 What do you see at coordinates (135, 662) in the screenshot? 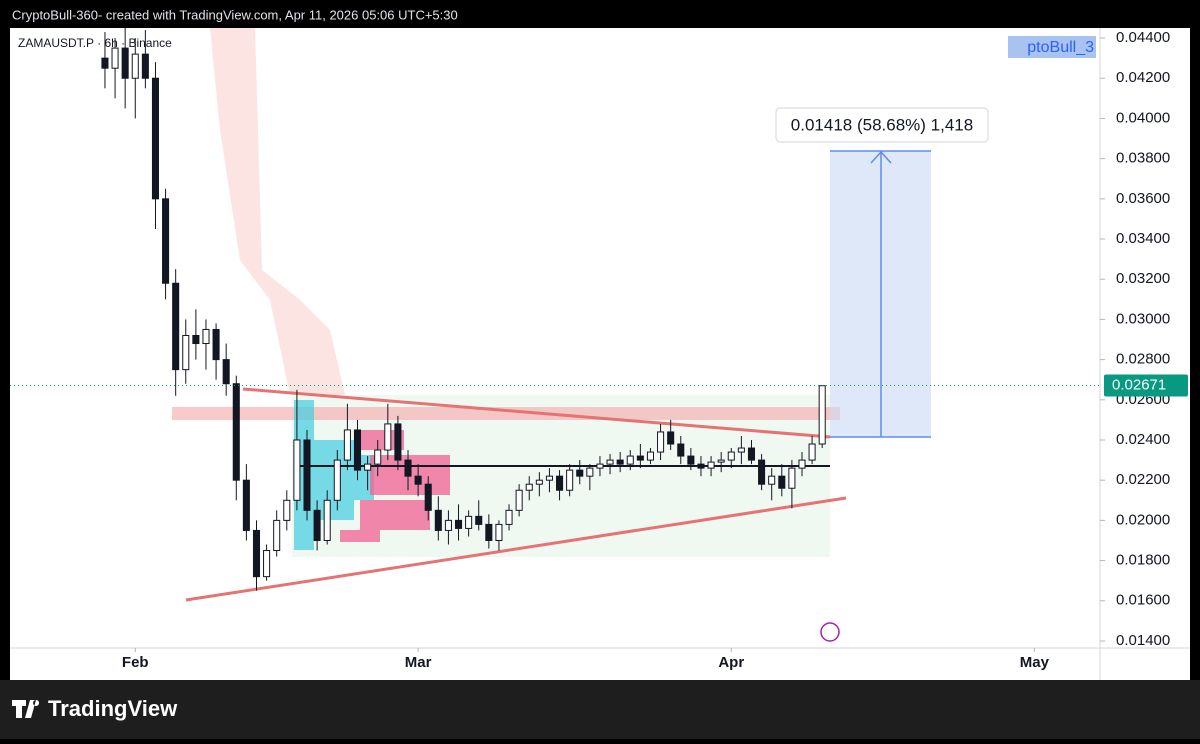
I see `x-tick-label: Feb` at bounding box center [135, 662].